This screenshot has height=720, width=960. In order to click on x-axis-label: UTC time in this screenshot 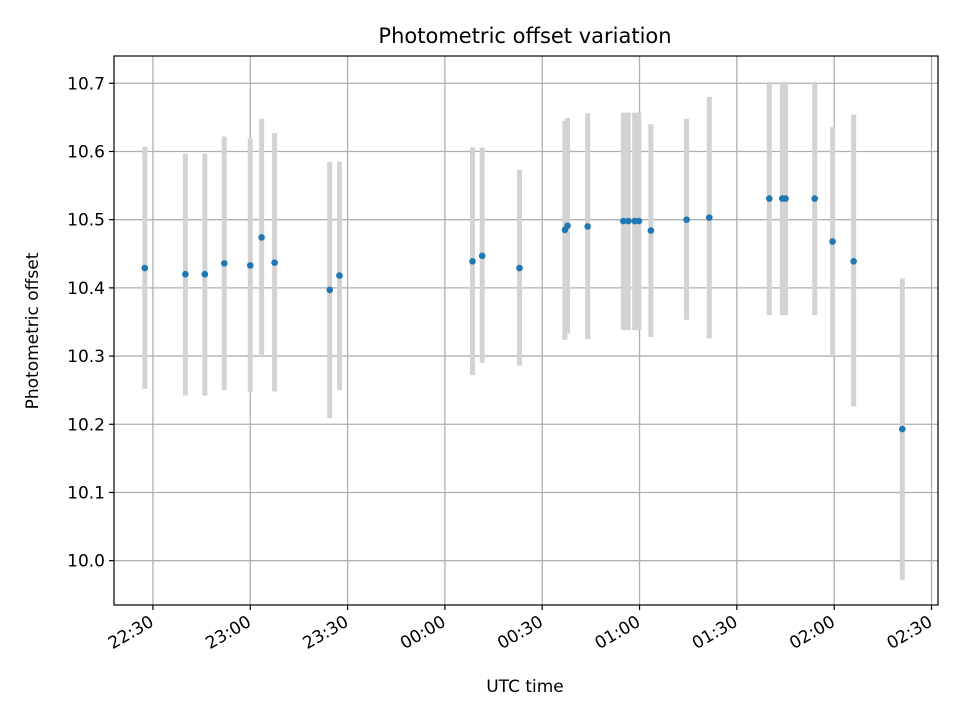, I will do `click(525, 687)`.